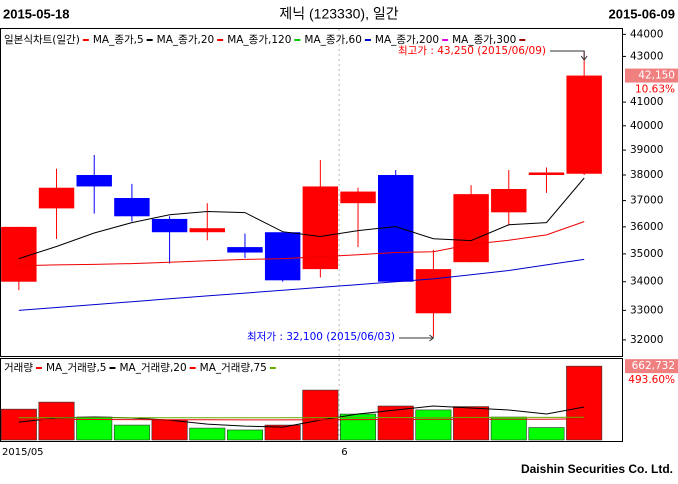 The height and width of the screenshot is (484, 678). I want to click on legend-label: 거래량, so click(18, 368).